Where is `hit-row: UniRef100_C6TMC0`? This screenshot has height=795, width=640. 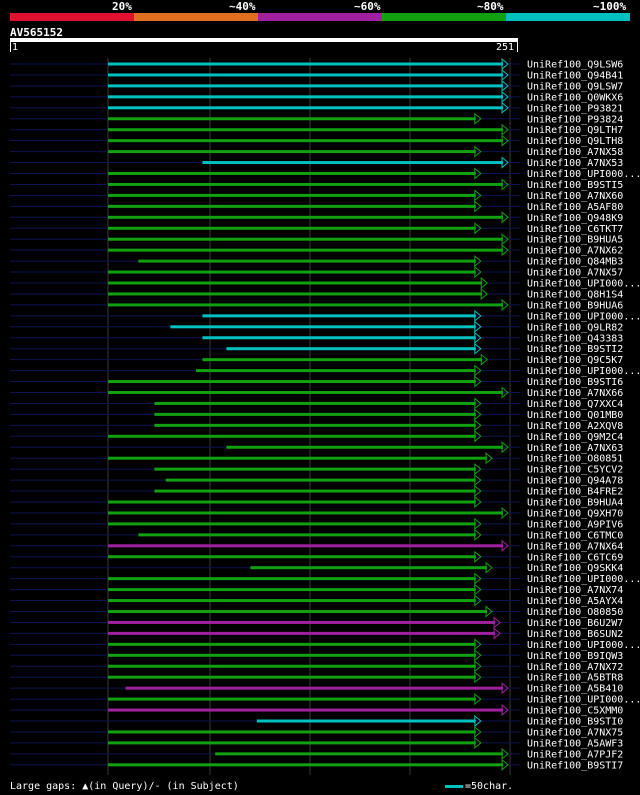
hit-row: UniRef100_C6TMC0 is located at coordinates (316, 535).